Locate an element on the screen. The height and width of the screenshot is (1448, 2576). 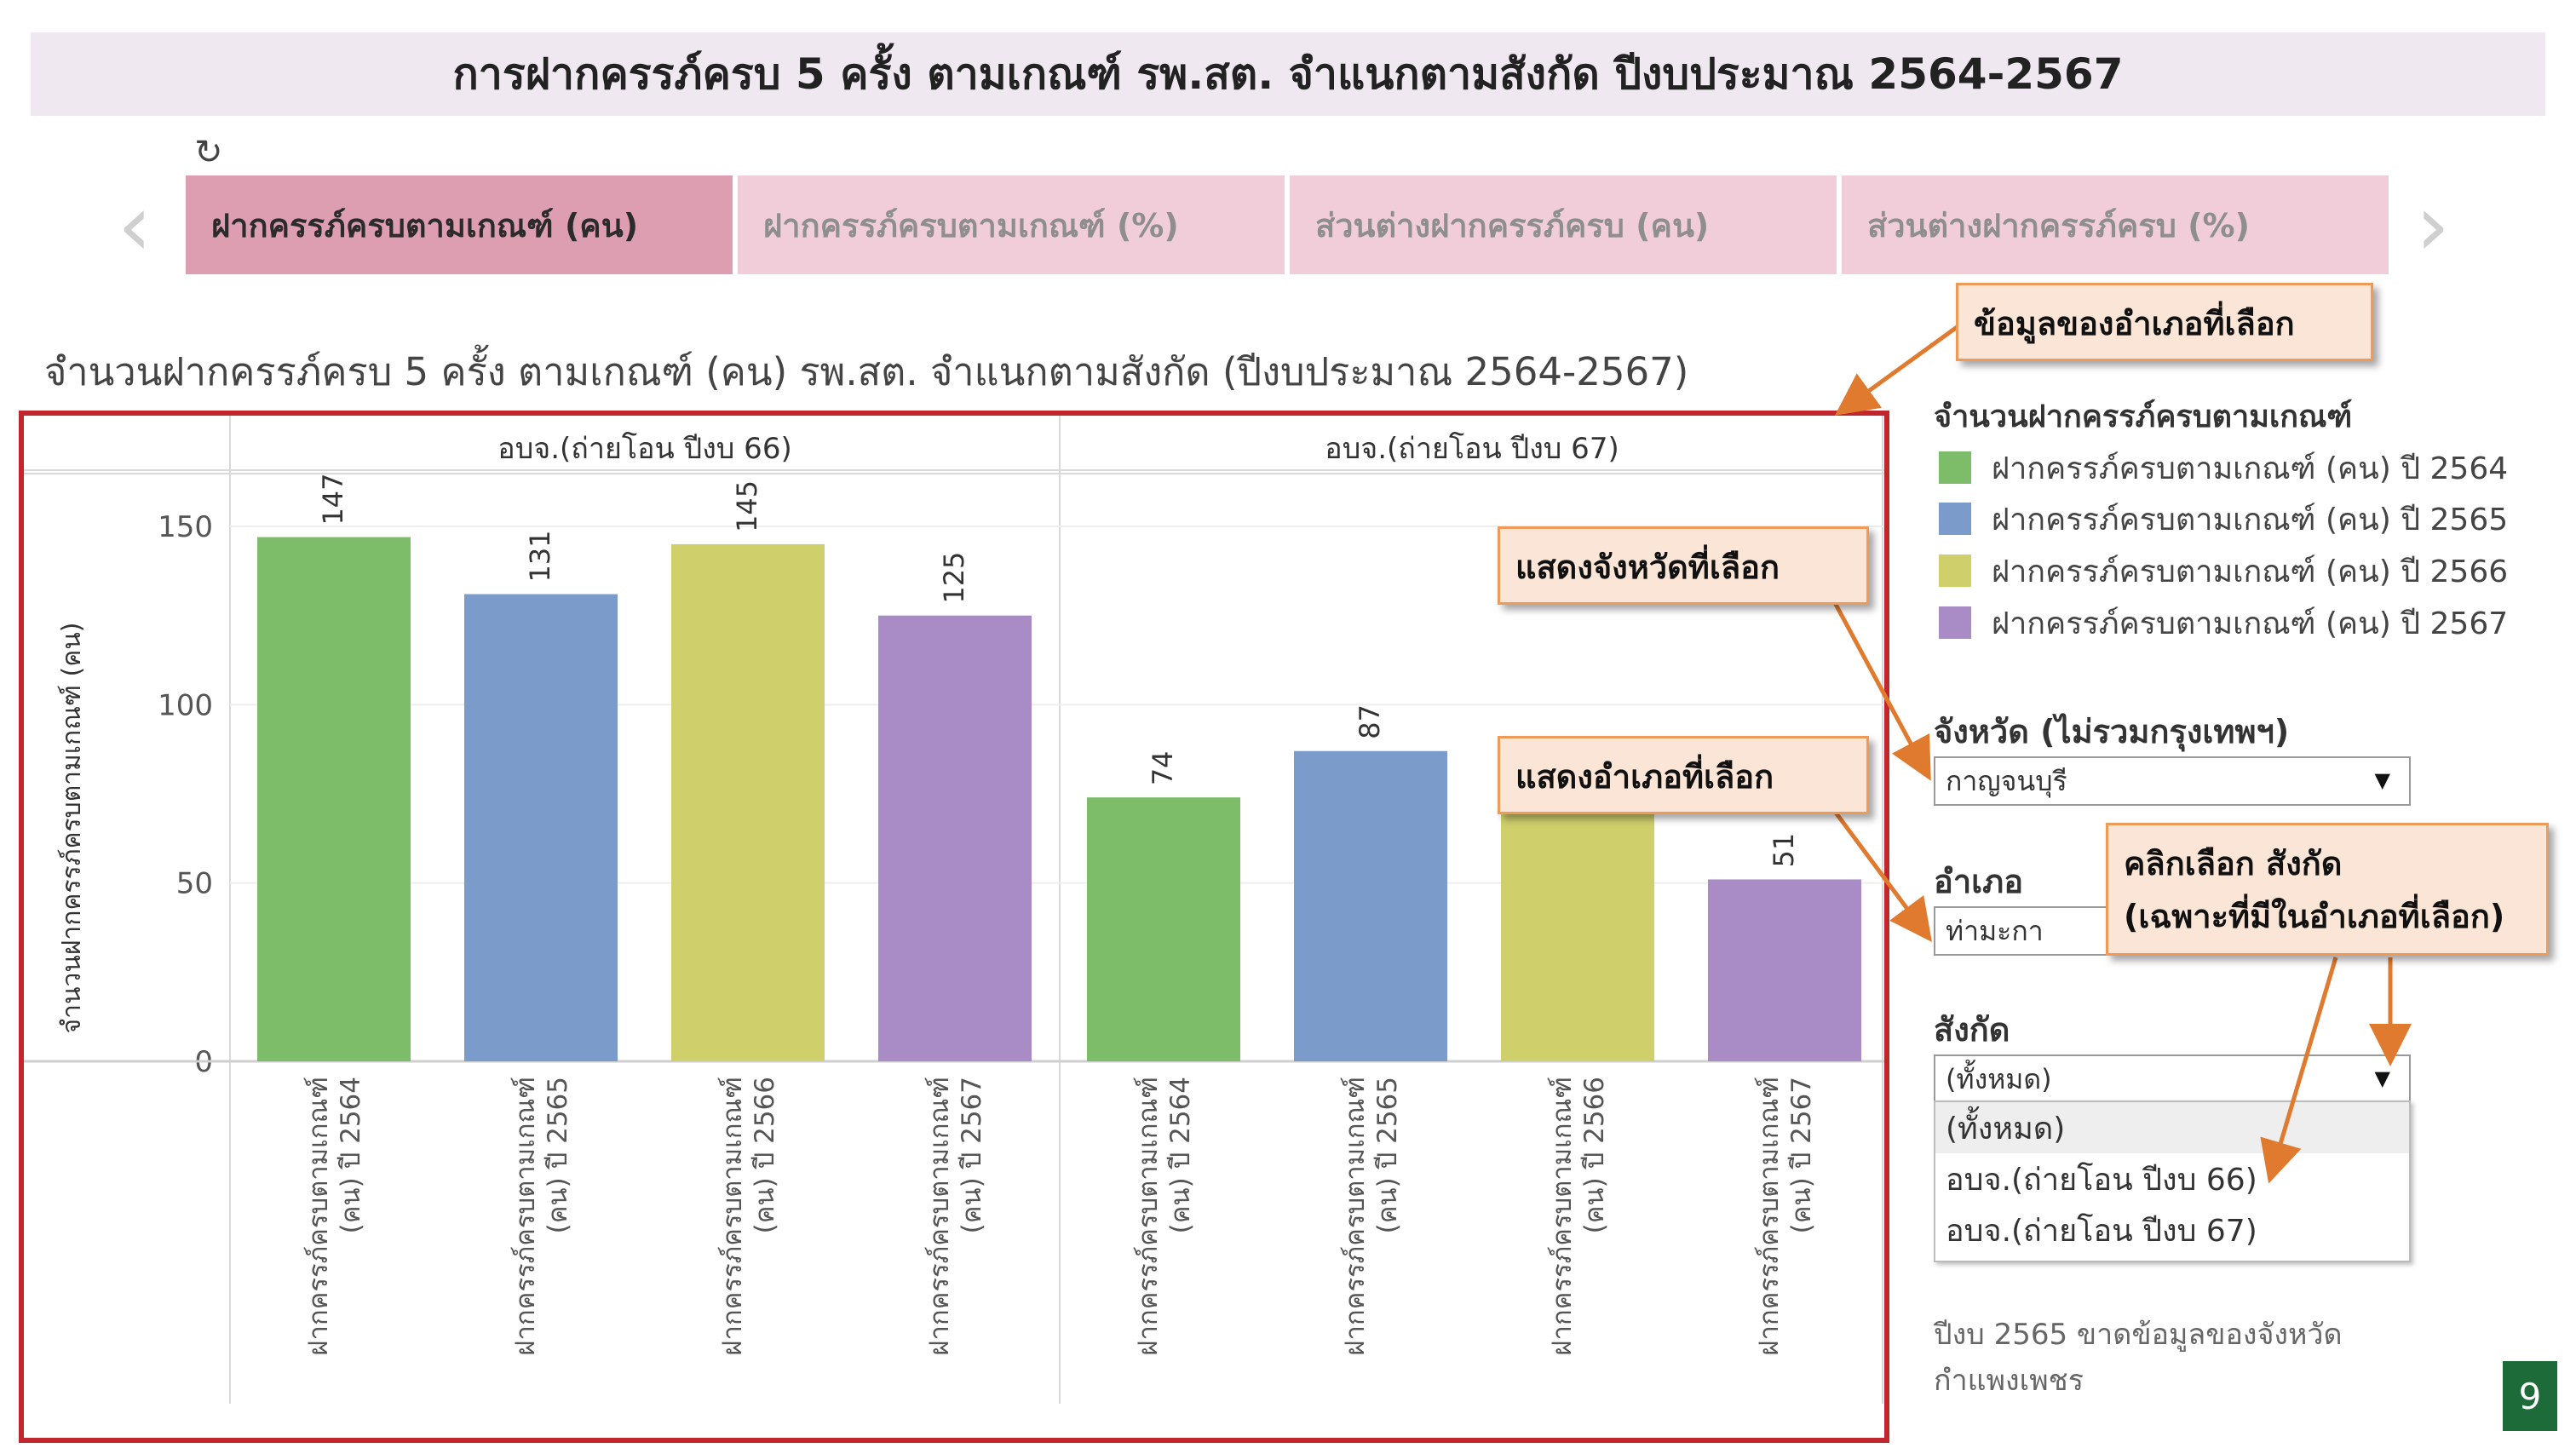
legend-label: ฝากครรภ์ครบตามเกณฑ์ (คน) ปี 2564 is located at coordinates (2251, 469).